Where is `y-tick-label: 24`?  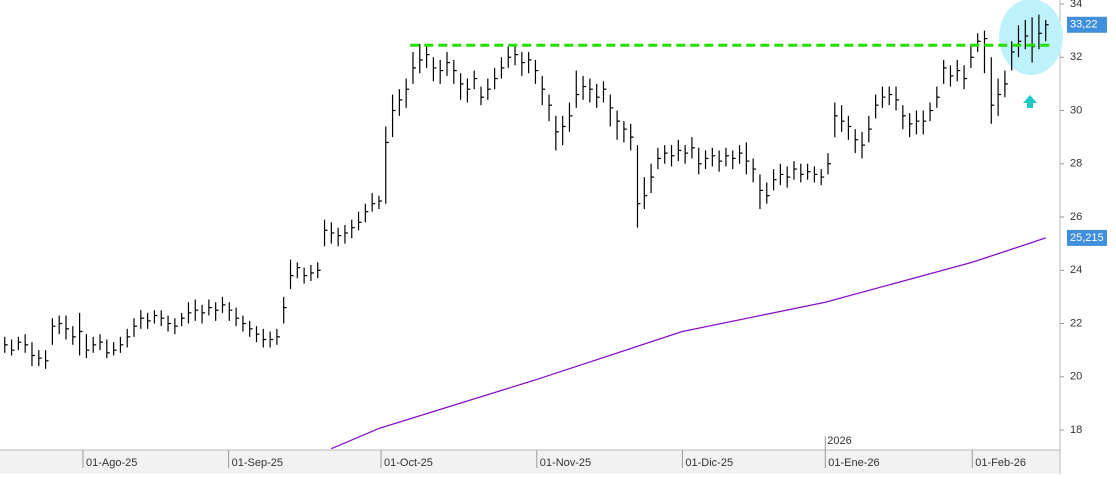
y-tick-label: 24 is located at coordinates (1076, 270).